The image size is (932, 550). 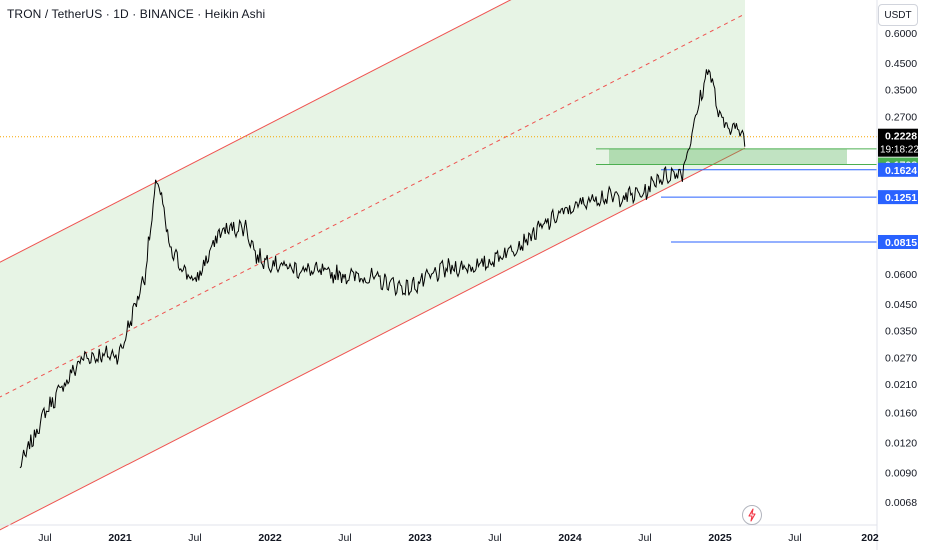 I want to click on level-tag-label: 0.1251, so click(x=901, y=198).